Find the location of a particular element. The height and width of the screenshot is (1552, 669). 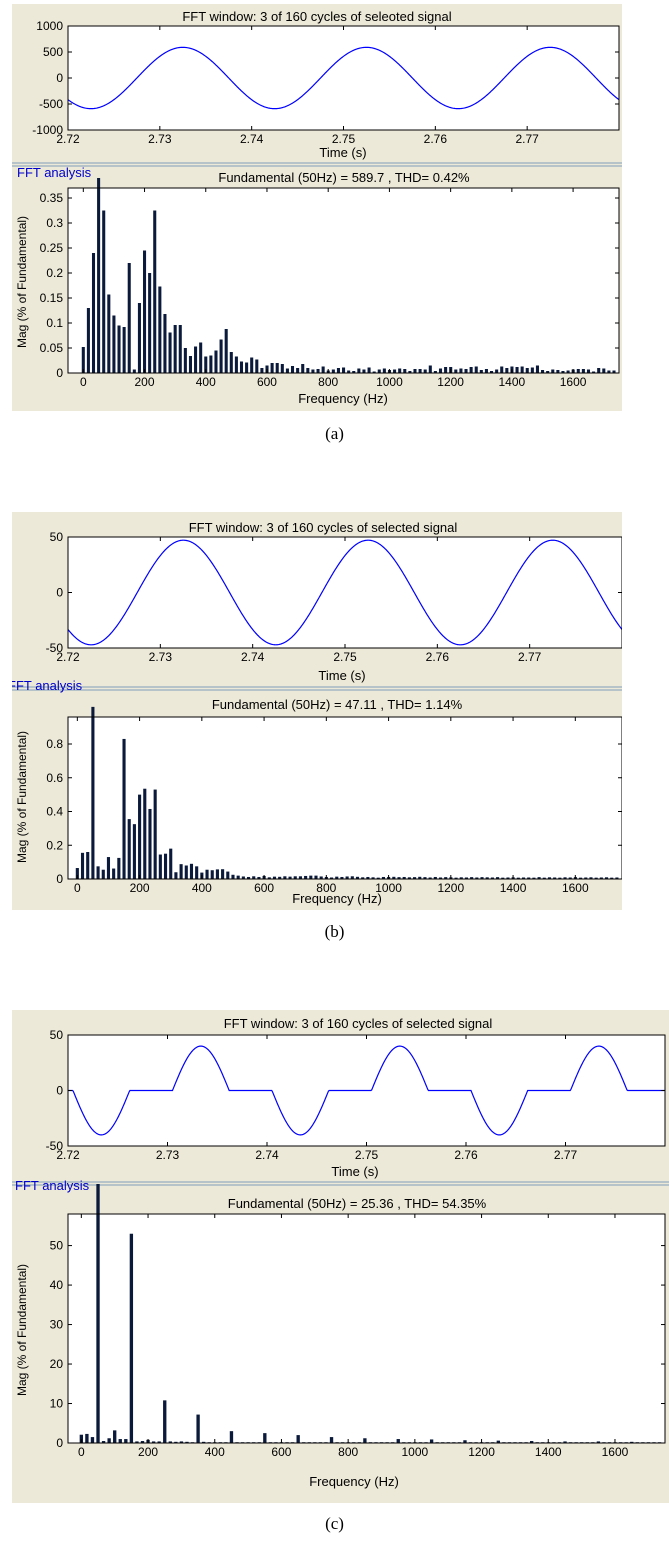

fft-plot-xlabel: Frequency (Hz) is located at coordinates (354, 1481).